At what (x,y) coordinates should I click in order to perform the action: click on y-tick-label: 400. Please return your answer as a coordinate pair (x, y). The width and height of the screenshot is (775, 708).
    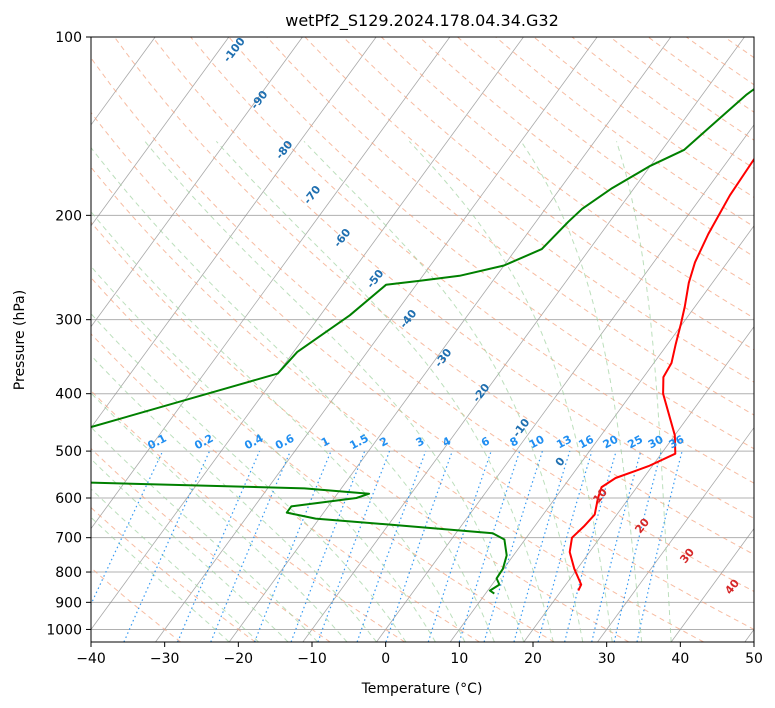
    Looking at the image, I should click on (68, 395).